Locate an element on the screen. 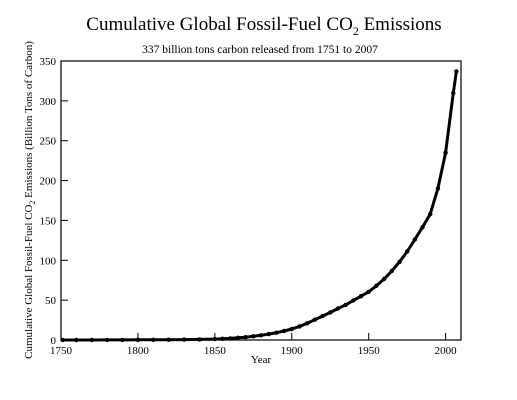 The image size is (517, 400). x-axis: 1750 1800 1850 1900 1950 2000 is located at coordinates (253, 345).